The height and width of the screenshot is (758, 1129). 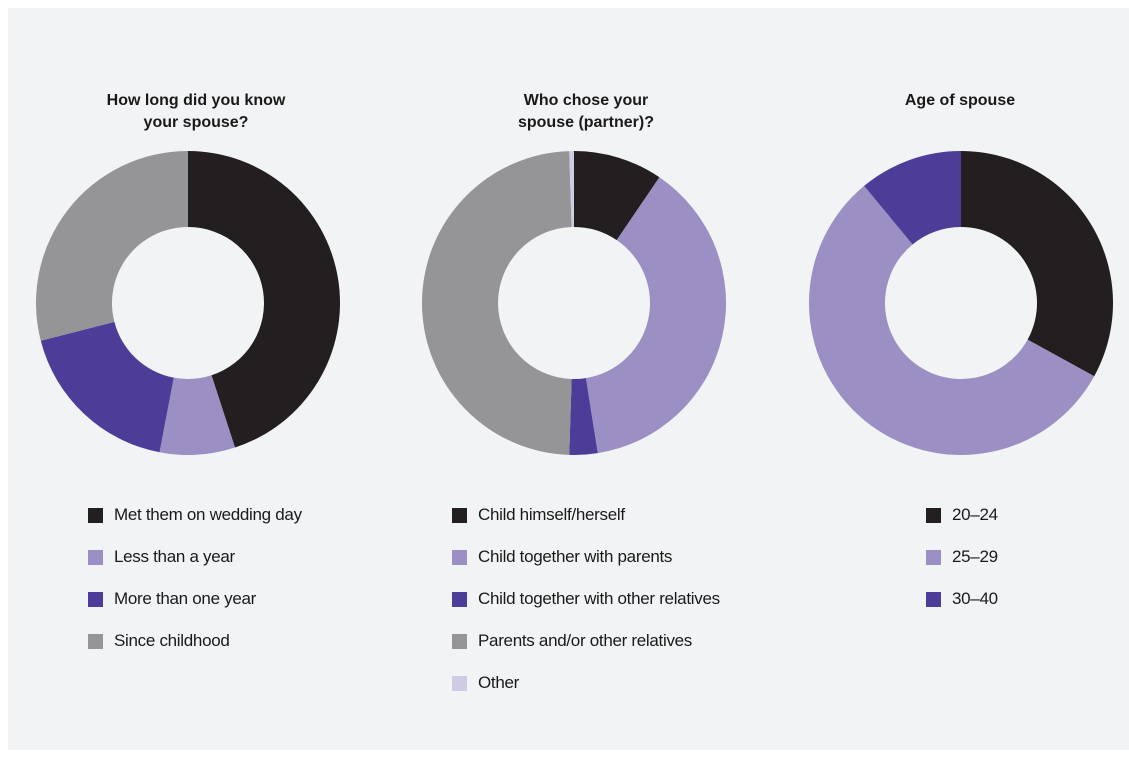 What do you see at coordinates (112, 246) in the screenshot?
I see `slice-since-childhood` at bounding box center [112, 246].